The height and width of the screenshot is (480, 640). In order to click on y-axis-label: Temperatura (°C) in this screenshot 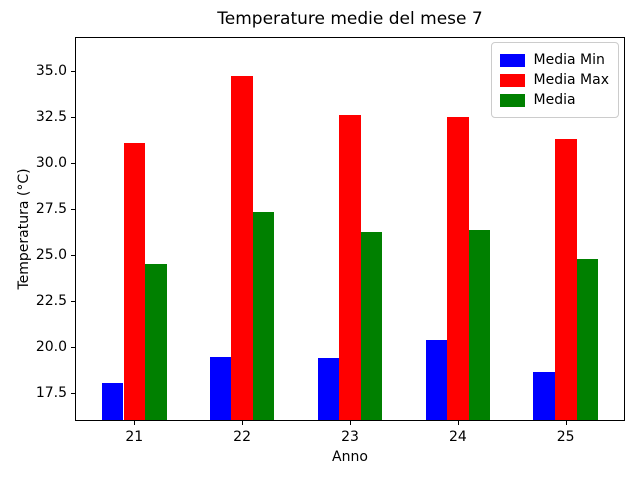, I will do `click(24, 229)`.